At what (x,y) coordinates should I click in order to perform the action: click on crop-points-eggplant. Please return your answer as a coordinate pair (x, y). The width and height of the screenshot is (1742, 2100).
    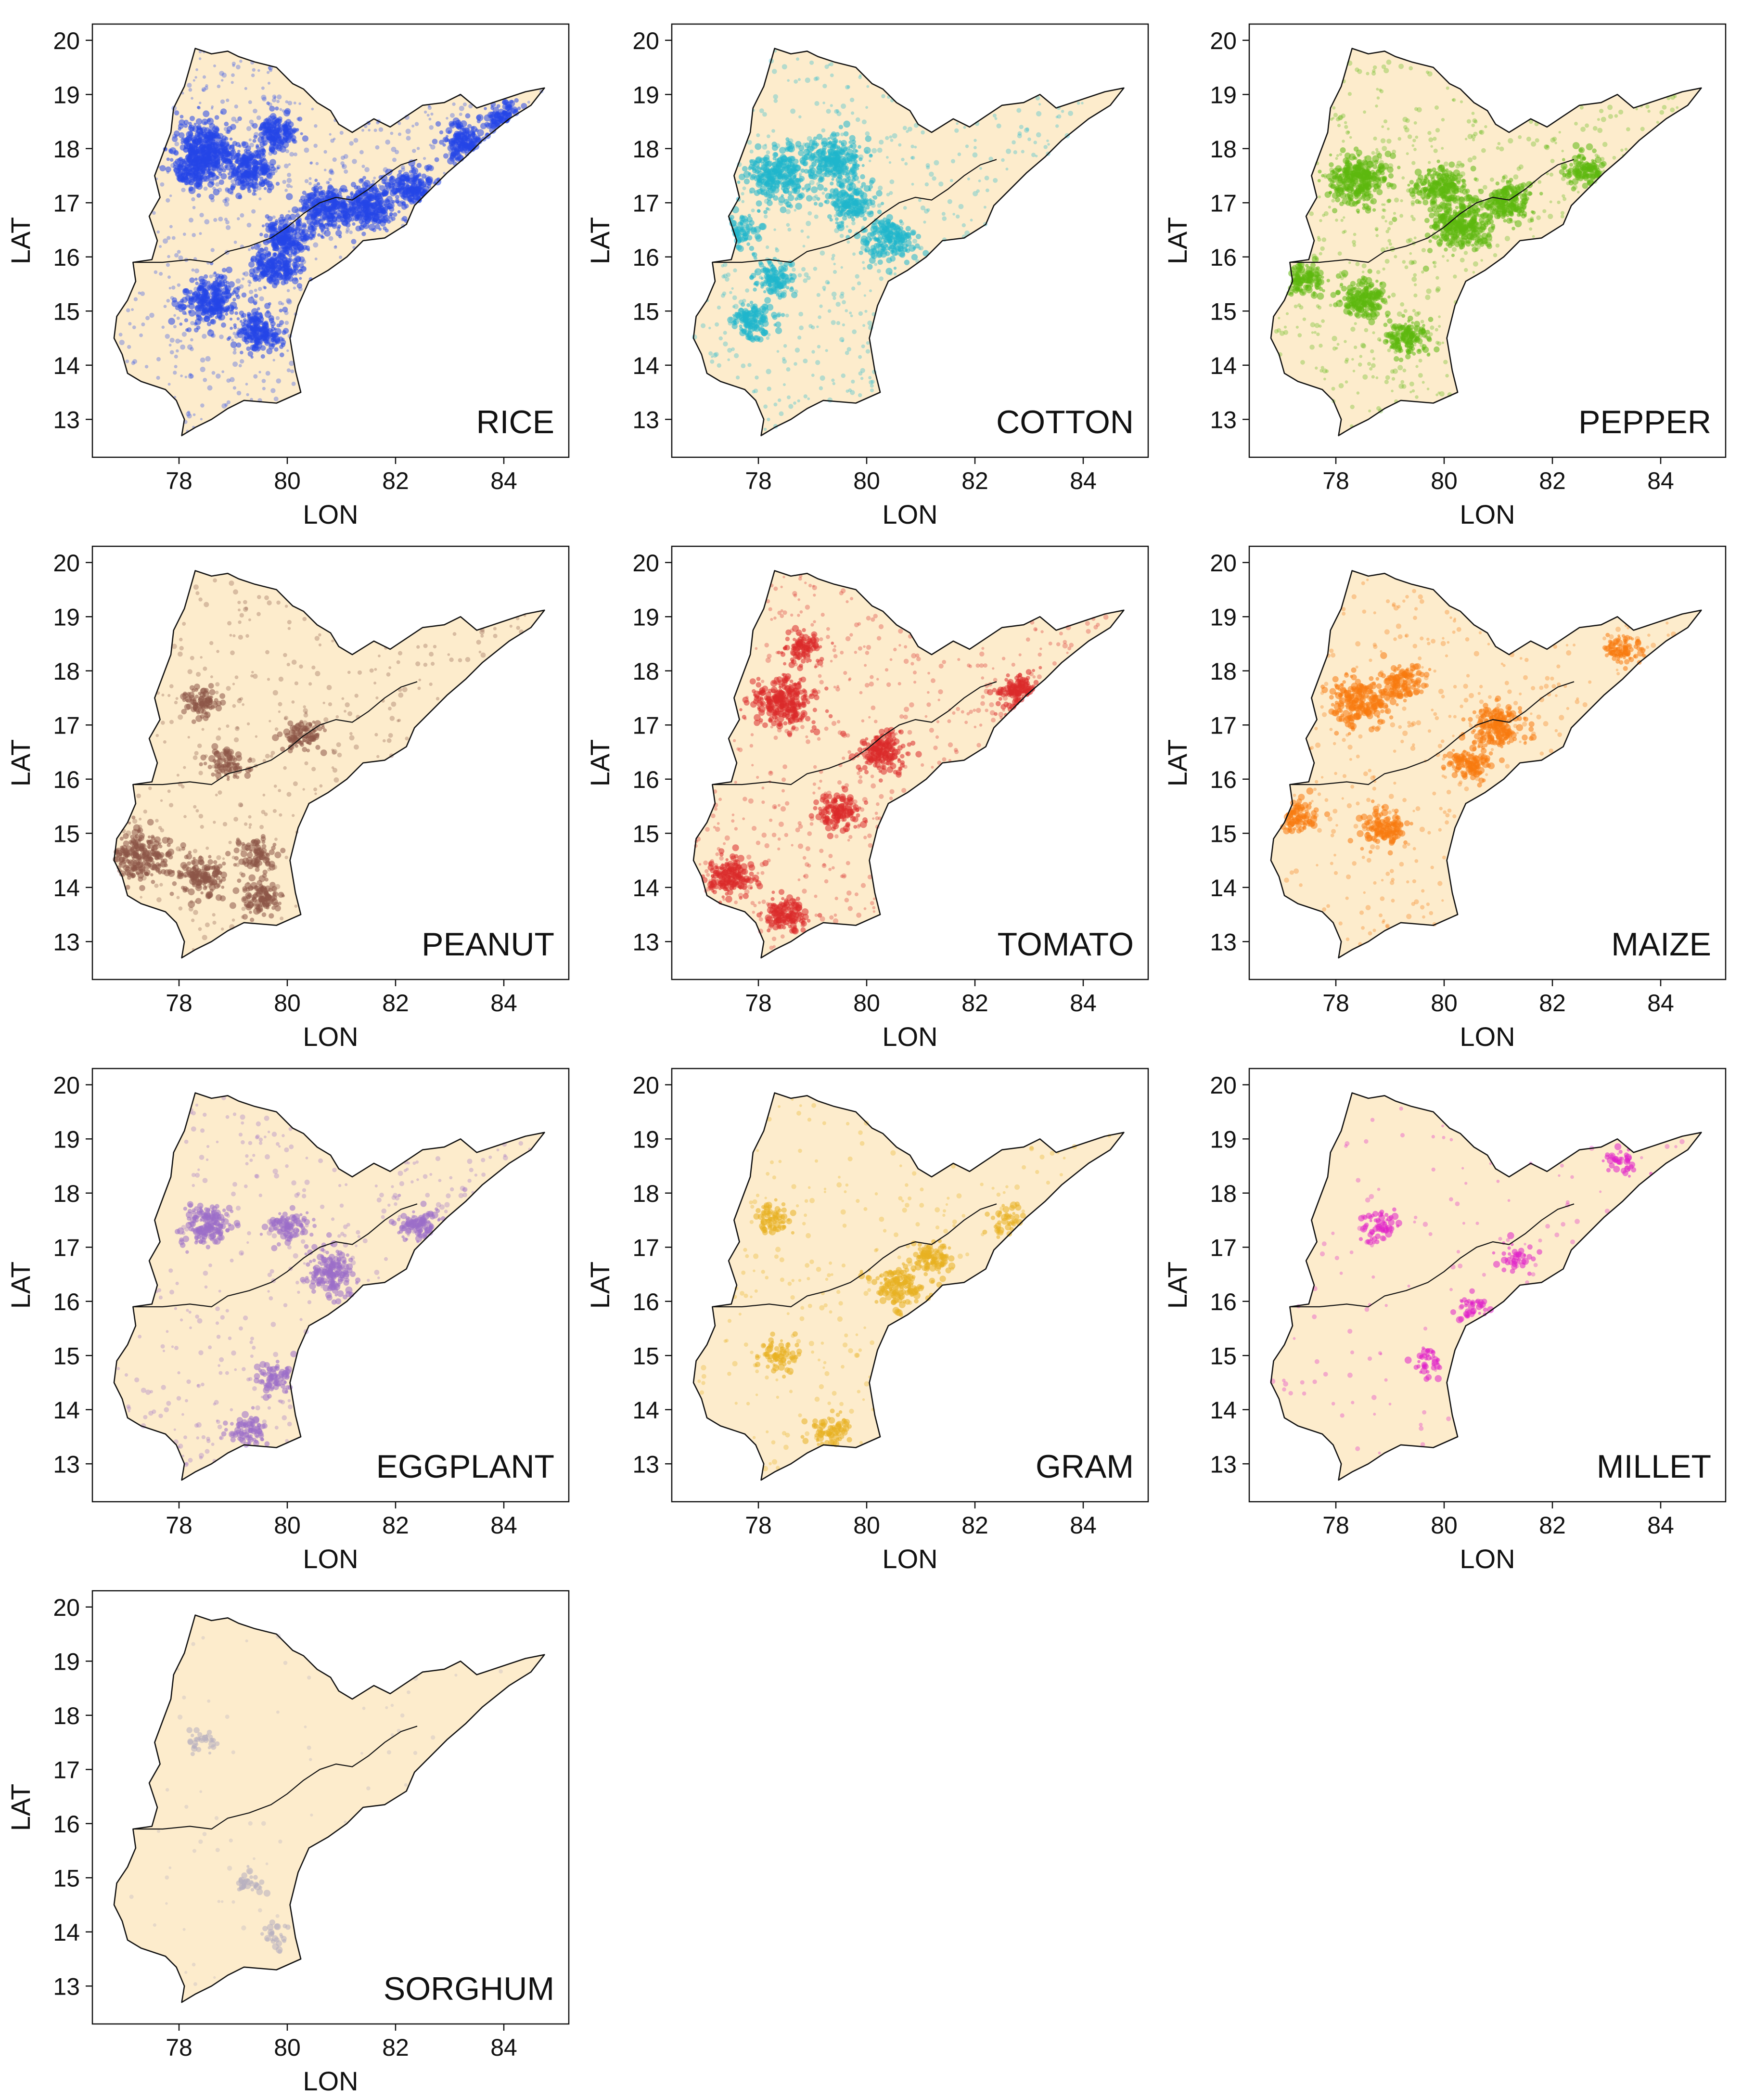
    Looking at the image, I should click on (324, 1282).